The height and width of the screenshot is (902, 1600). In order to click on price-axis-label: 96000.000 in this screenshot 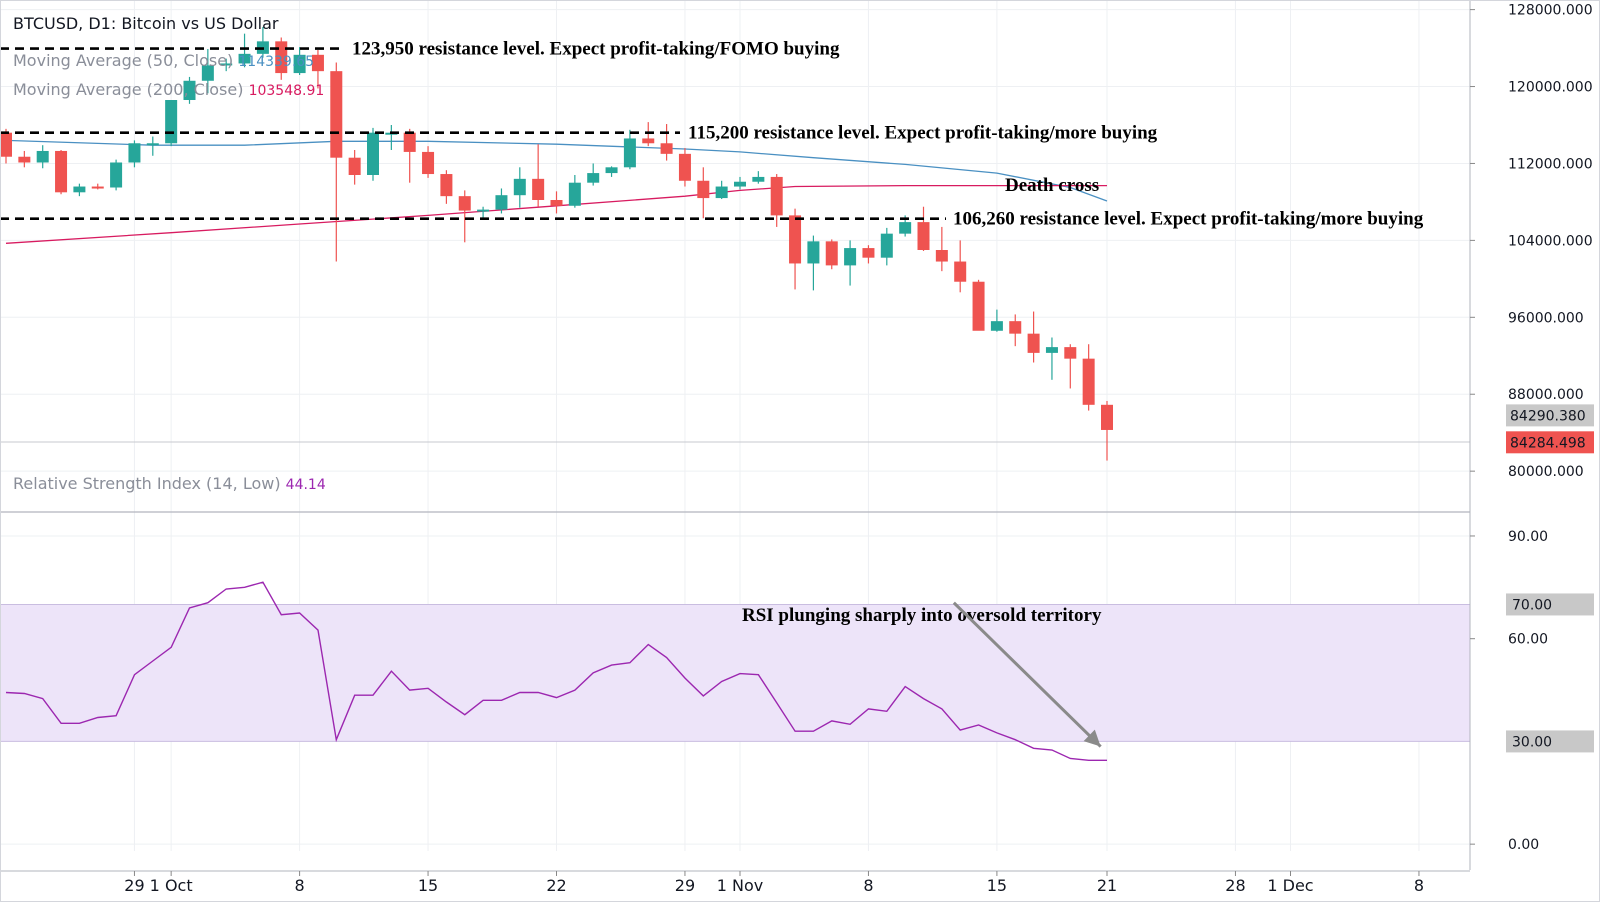, I will do `click(1546, 318)`.